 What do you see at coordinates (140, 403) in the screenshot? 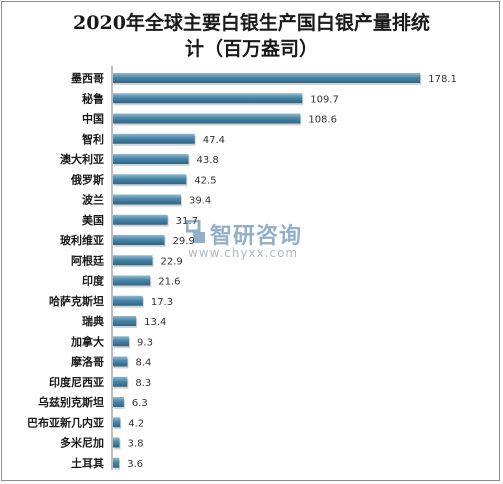
I see `value-label: 6.3` at bounding box center [140, 403].